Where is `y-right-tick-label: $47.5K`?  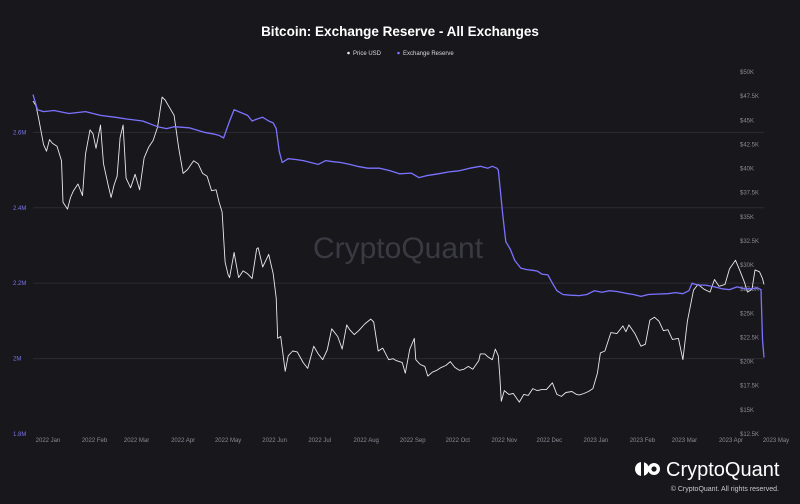 y-right-tick-label: $47.5K is located at coordinates (749, 97).